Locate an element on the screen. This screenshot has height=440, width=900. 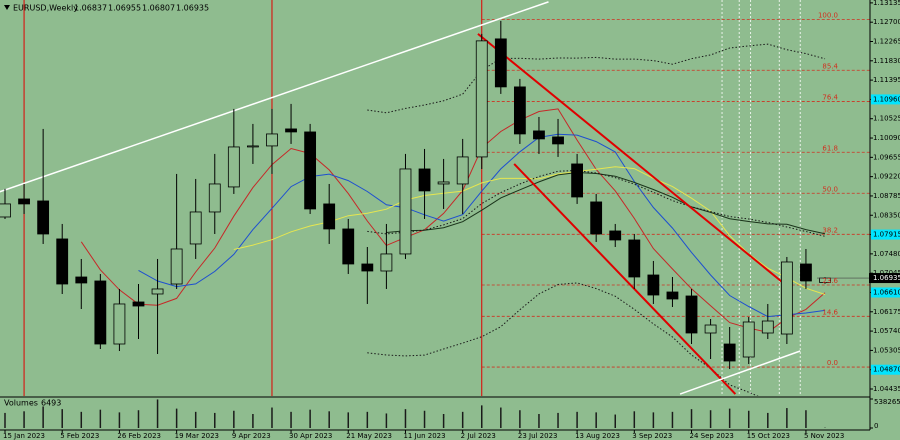
x-tick-label: 5 Feb 2023 is located at coordinates (79, 436).